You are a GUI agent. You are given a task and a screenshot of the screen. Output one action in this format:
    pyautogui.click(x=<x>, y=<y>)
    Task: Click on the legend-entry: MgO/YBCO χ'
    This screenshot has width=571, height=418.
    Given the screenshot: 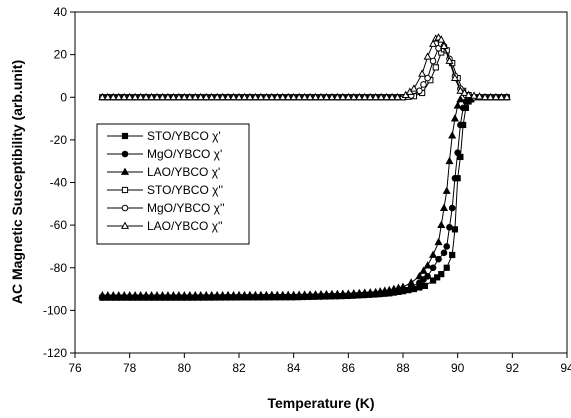 What is the action you would take?
    pyautogui.click(x=164, y=154)
    